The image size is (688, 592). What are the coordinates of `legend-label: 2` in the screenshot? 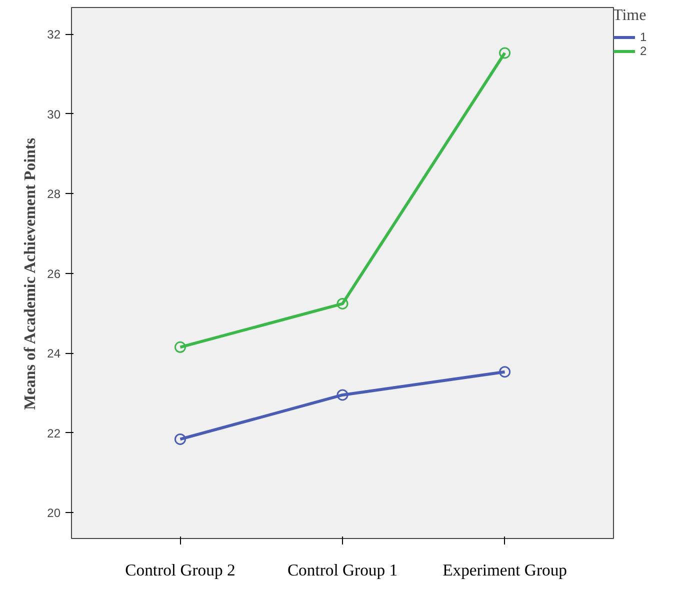 It's located at (644, 51).